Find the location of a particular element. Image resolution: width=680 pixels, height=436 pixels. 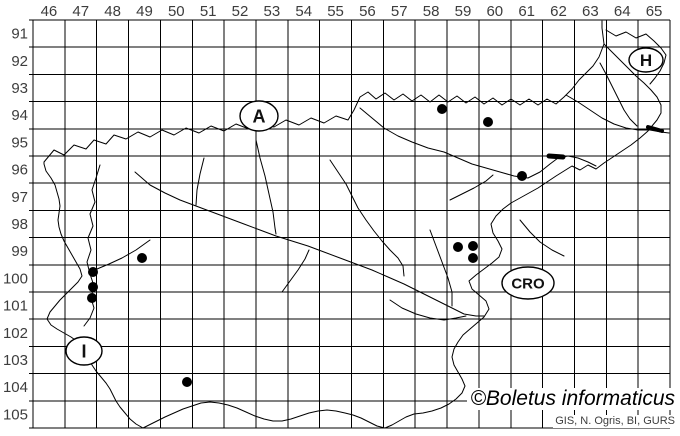

left-axis-label: 100 is located at coordinates (15, 278).